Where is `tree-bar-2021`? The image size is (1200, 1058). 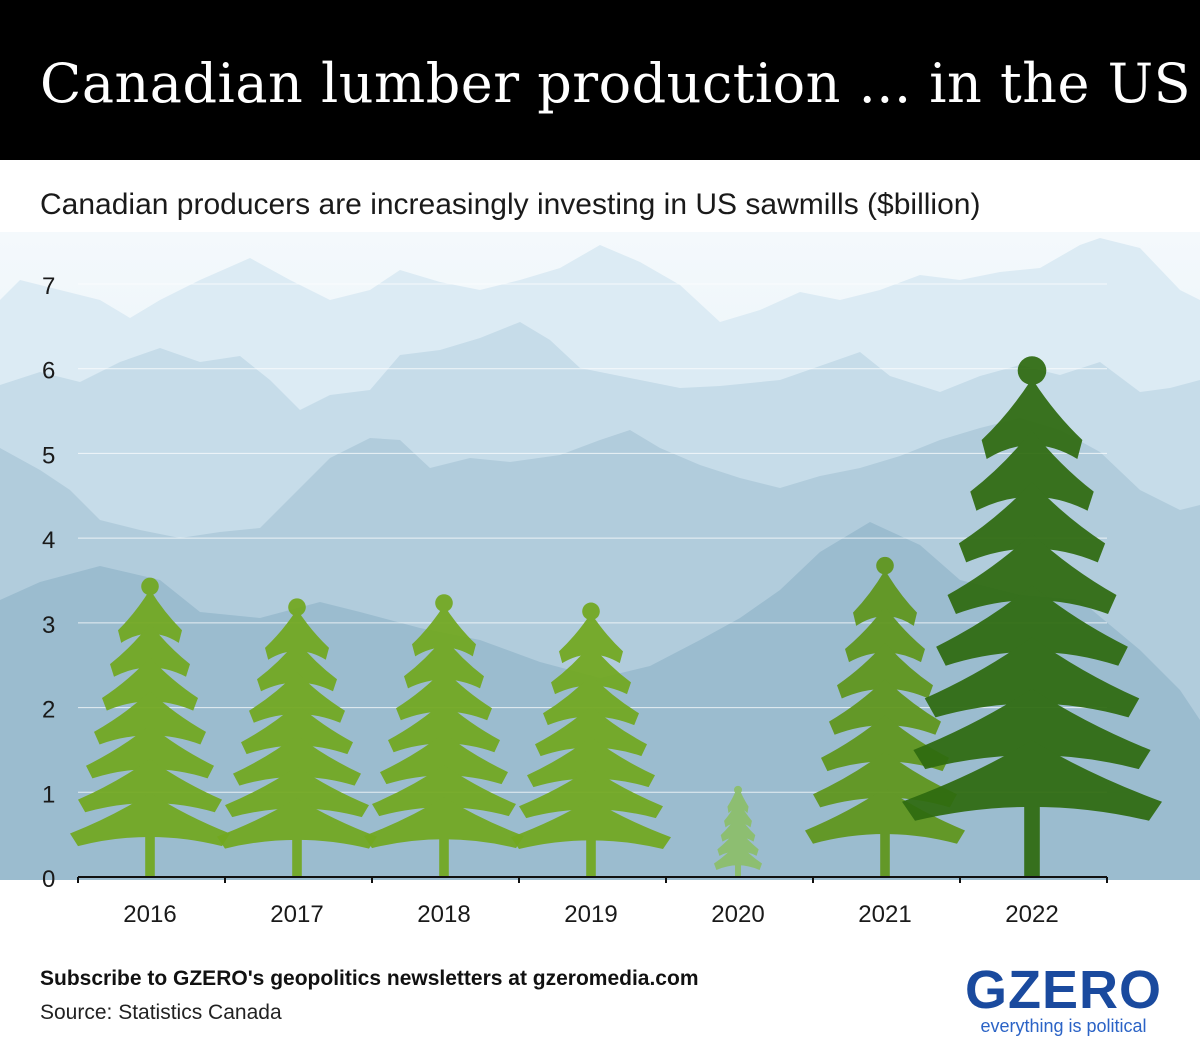
tree-bar-2021 is located at coordinates (885, 716).